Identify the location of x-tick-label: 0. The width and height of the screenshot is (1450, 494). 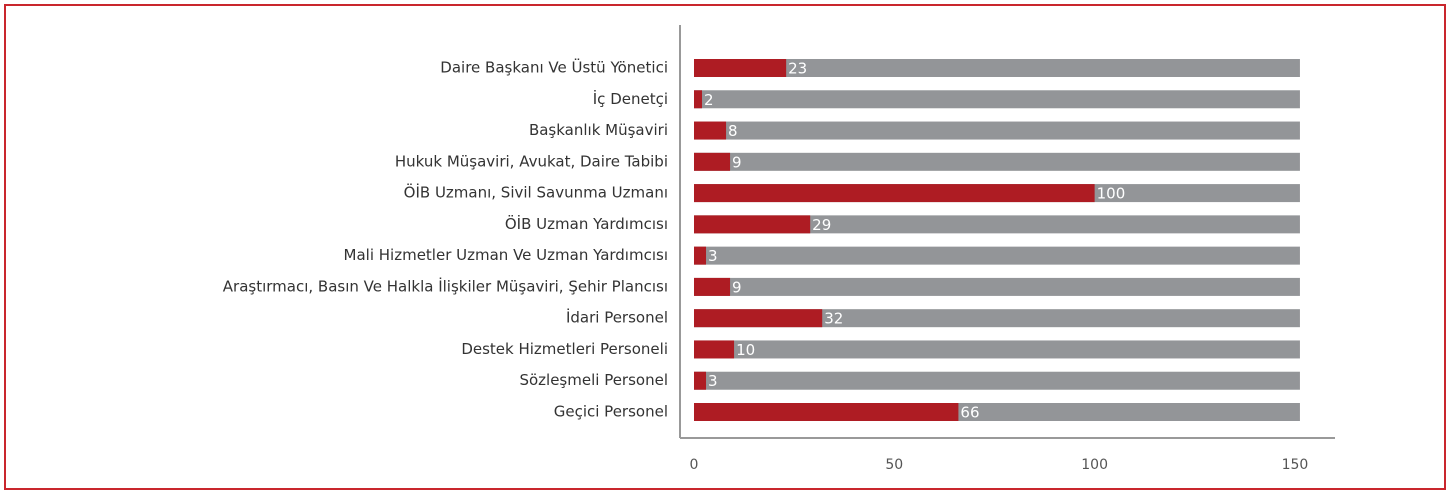
(694, 465).